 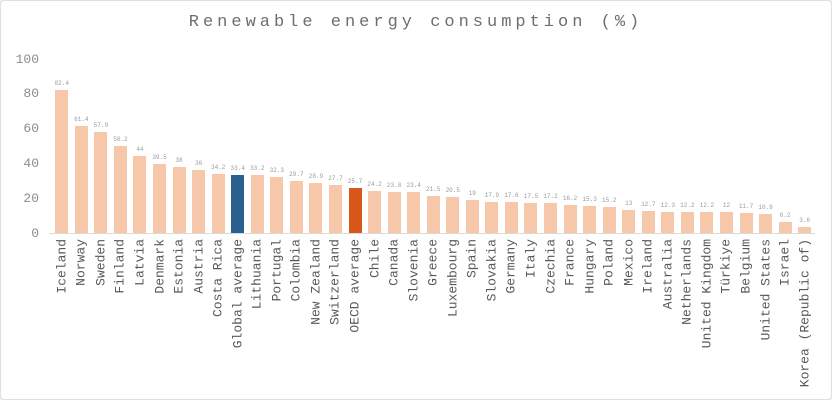 I want to click on bar-value-label: 82.4, so click(x=61, y=83).